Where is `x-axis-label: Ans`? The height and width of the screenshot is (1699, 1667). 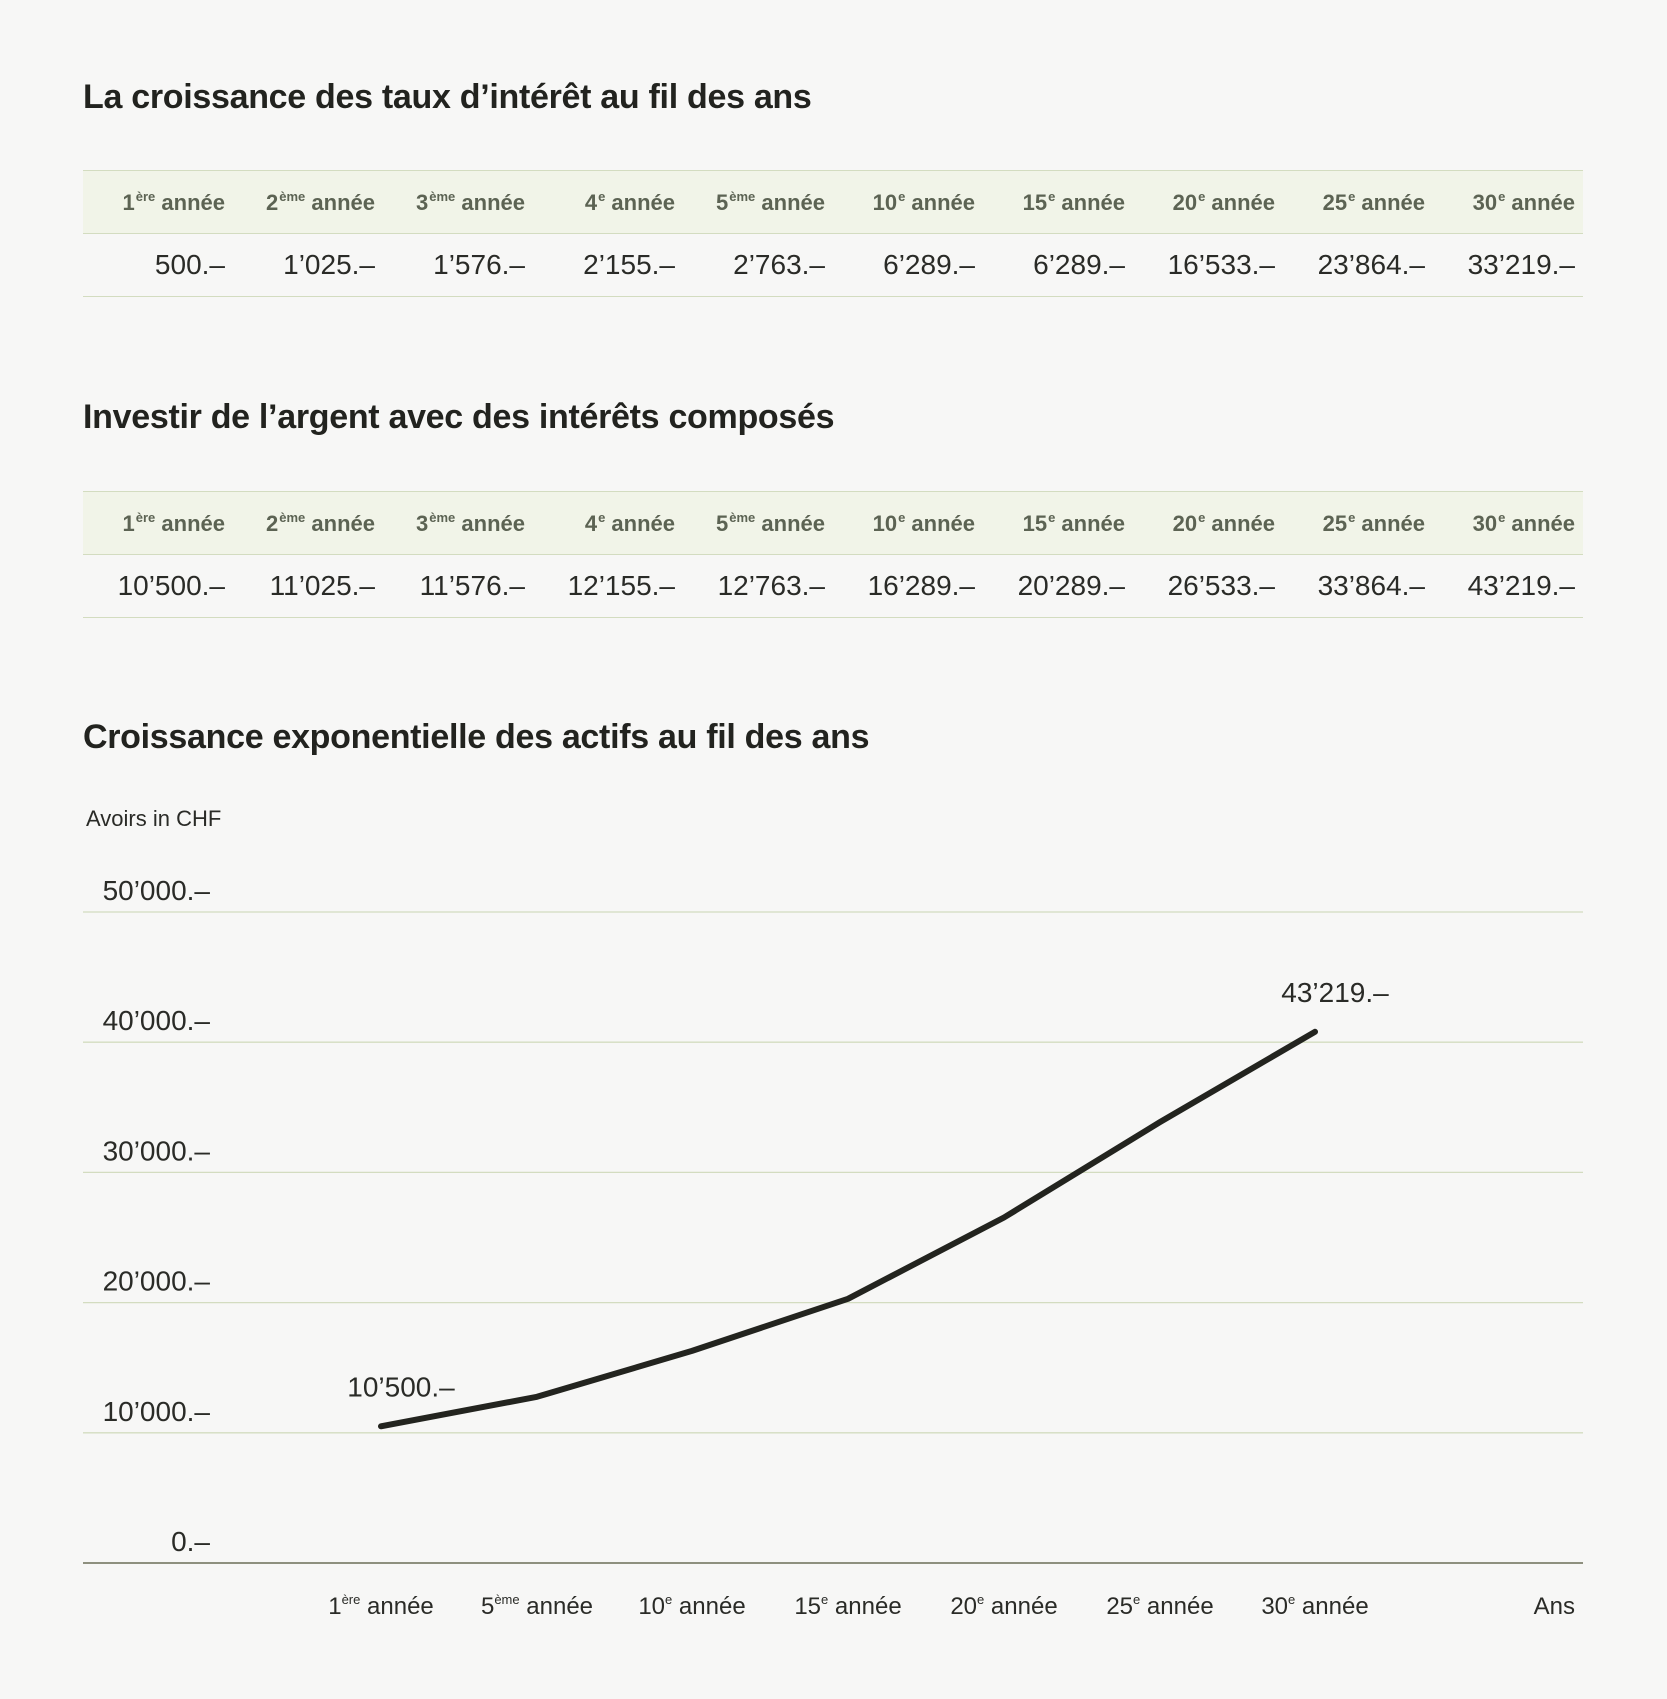 x-axis-label: Ans is located at coordinates (1554, 1606).